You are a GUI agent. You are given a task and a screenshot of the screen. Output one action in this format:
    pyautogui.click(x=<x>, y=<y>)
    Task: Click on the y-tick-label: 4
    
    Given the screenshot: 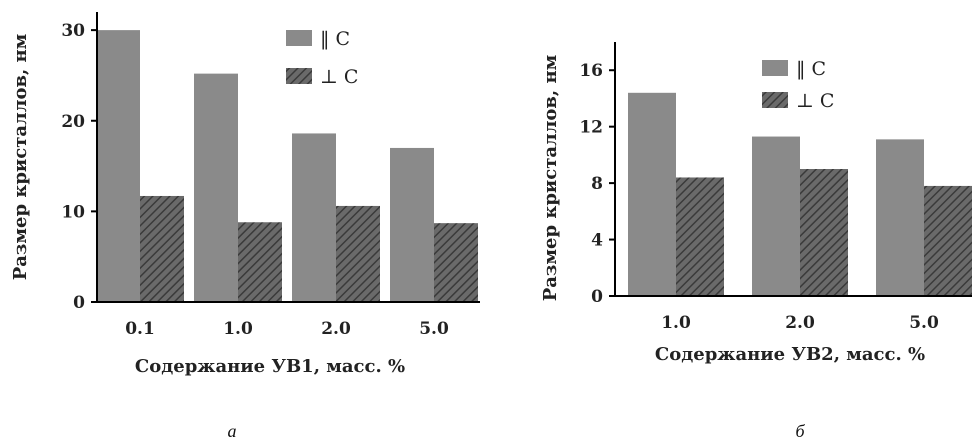 What is the action you would take?
    pyautogui.click(x=597, y=241)
    